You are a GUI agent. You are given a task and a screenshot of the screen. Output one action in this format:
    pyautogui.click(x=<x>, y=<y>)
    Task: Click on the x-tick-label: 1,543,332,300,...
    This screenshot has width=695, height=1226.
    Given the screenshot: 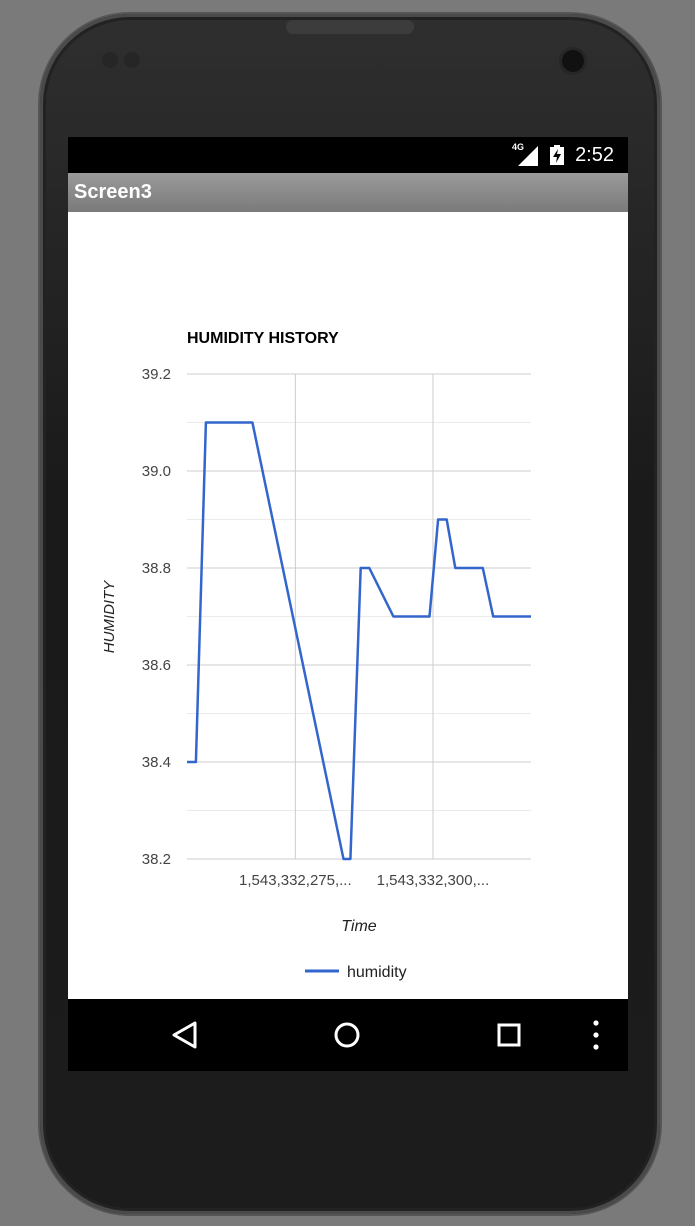 What is the action you would take?
    pyautogui.click(x=433, y=880)
    